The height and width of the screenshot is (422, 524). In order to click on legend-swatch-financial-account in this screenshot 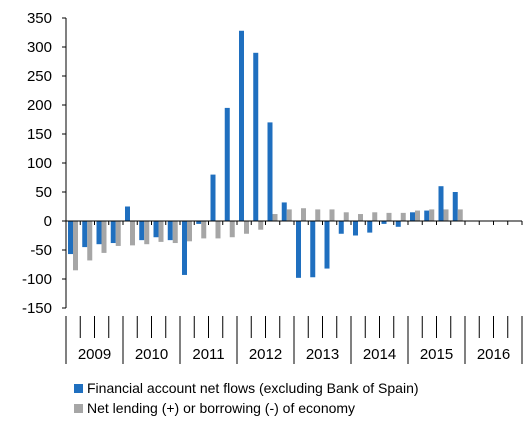, I will do `click(78, 388)`.